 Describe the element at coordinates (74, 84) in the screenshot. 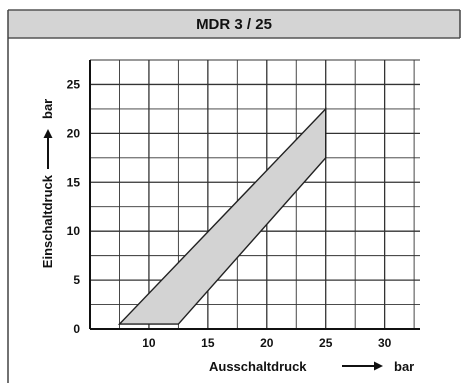

I see `y-tick-label: 25` at that location.